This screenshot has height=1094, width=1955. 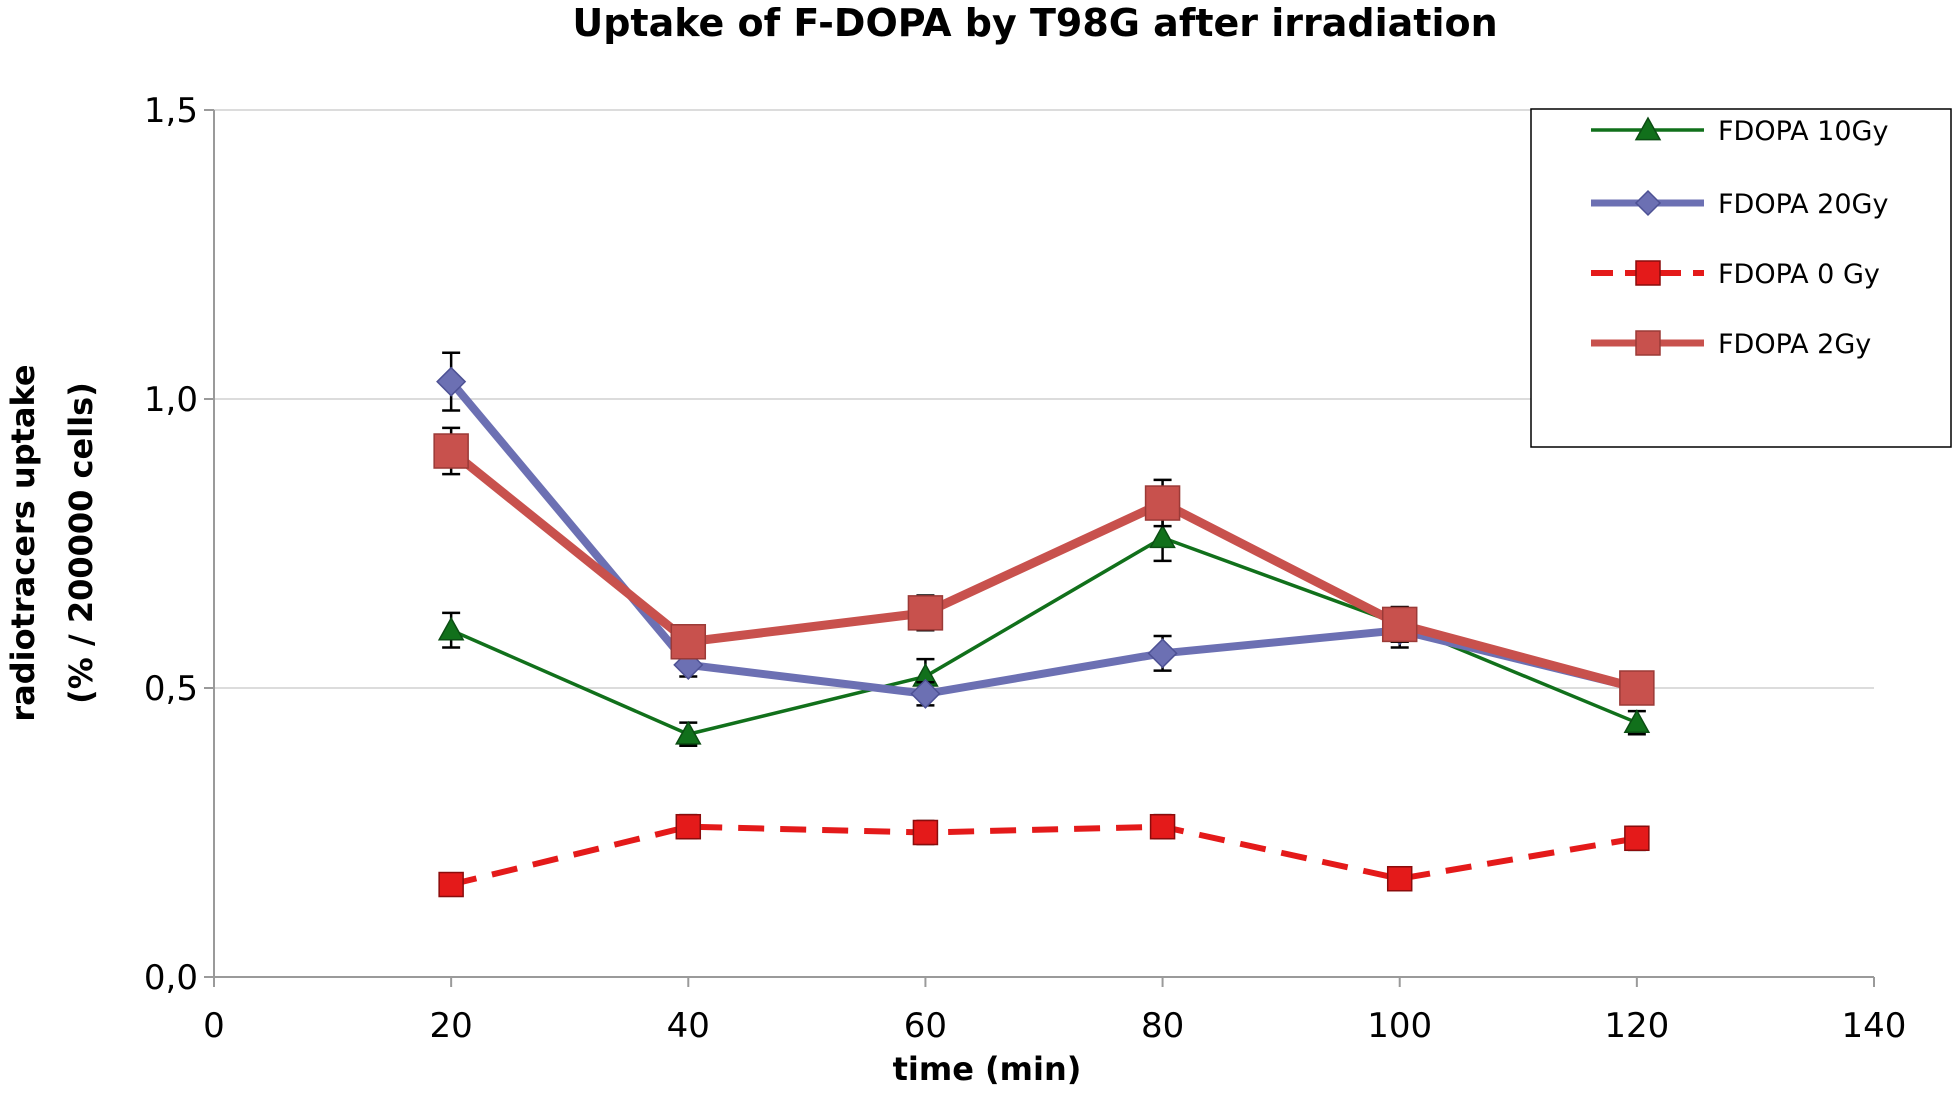 What do you see at coordinates (688, 1026) in the screenshot?
I see `x-tick-label-2: 40` at bounding box center [688, 1026].